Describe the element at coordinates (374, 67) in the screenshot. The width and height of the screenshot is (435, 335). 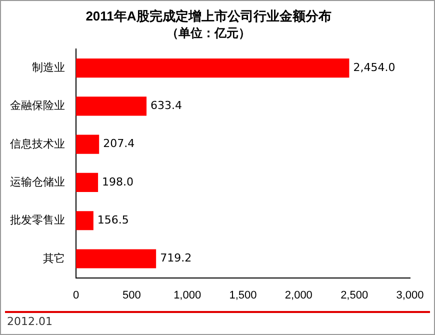
I see `data-label: 2,454.0` at that location.